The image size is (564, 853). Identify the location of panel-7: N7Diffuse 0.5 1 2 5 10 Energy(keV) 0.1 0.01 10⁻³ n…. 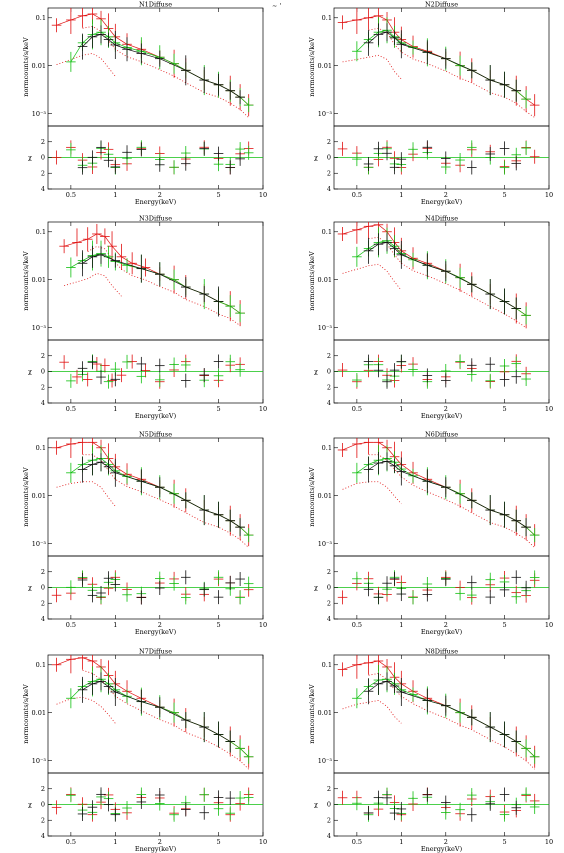
(144, 750).